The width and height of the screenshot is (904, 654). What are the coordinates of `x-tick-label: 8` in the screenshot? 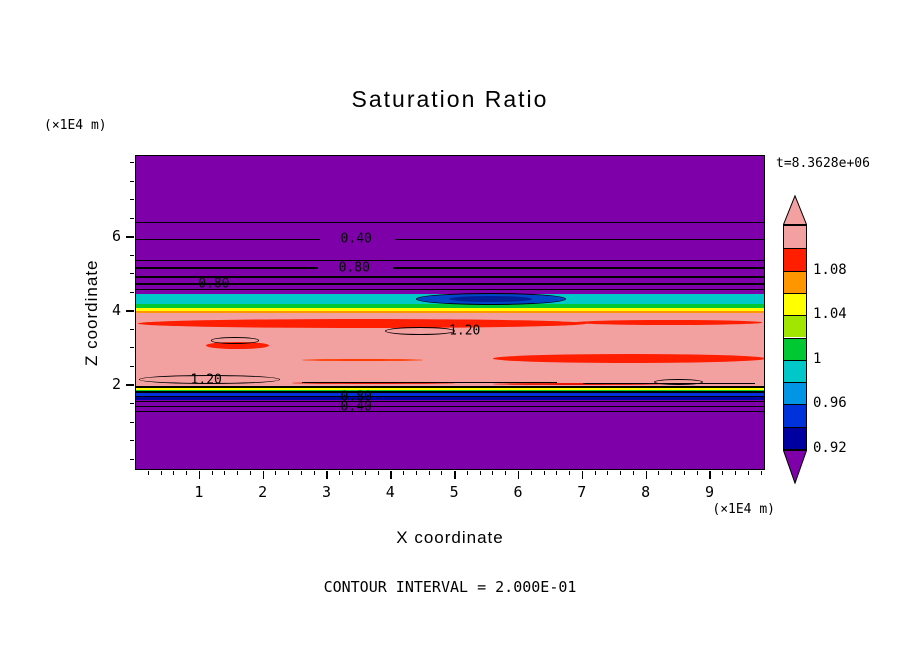 It's located at (646, 492).